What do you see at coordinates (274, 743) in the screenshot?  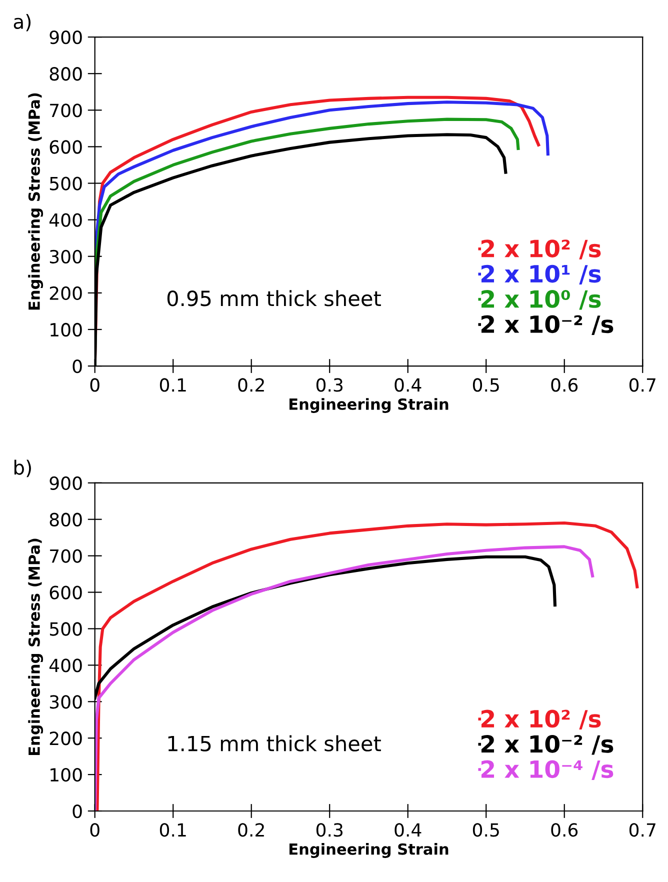 I see `annotation: 1.15 mm thick sheet` at bounding box center [274, 743].